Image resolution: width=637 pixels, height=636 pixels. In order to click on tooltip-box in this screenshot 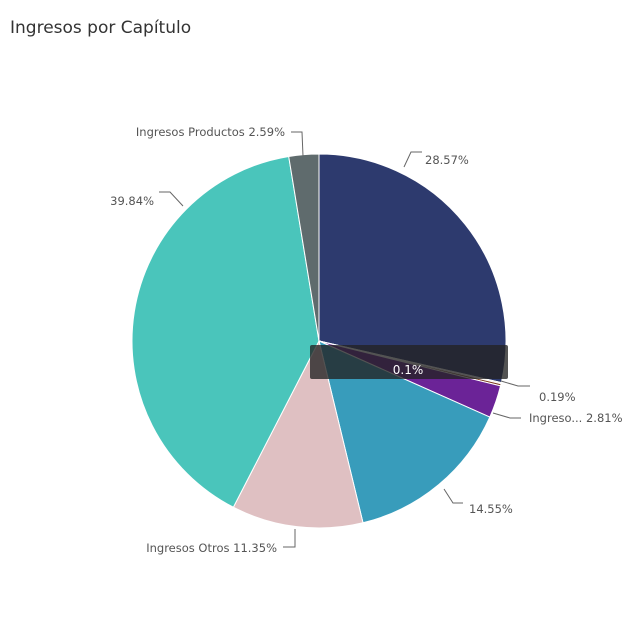, I will do `click(409, 362)`.